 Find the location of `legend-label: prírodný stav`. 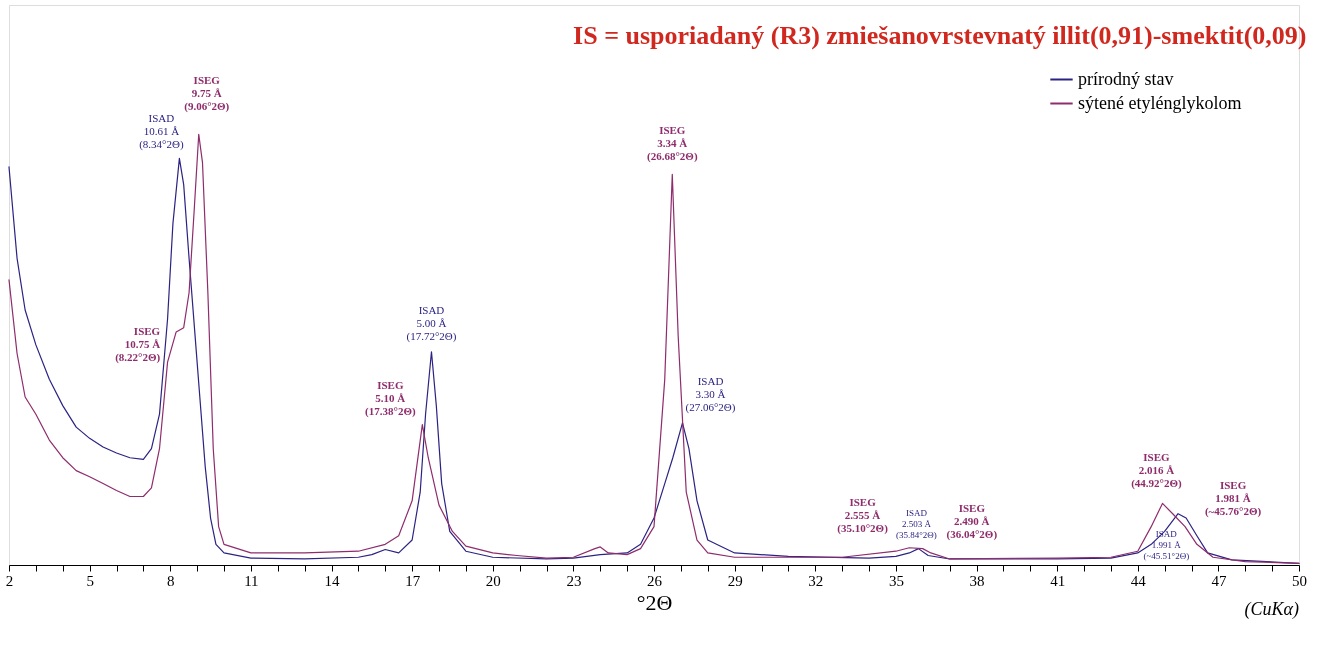

legend-label: prírodný stav is located at coordinates (1126, 78).